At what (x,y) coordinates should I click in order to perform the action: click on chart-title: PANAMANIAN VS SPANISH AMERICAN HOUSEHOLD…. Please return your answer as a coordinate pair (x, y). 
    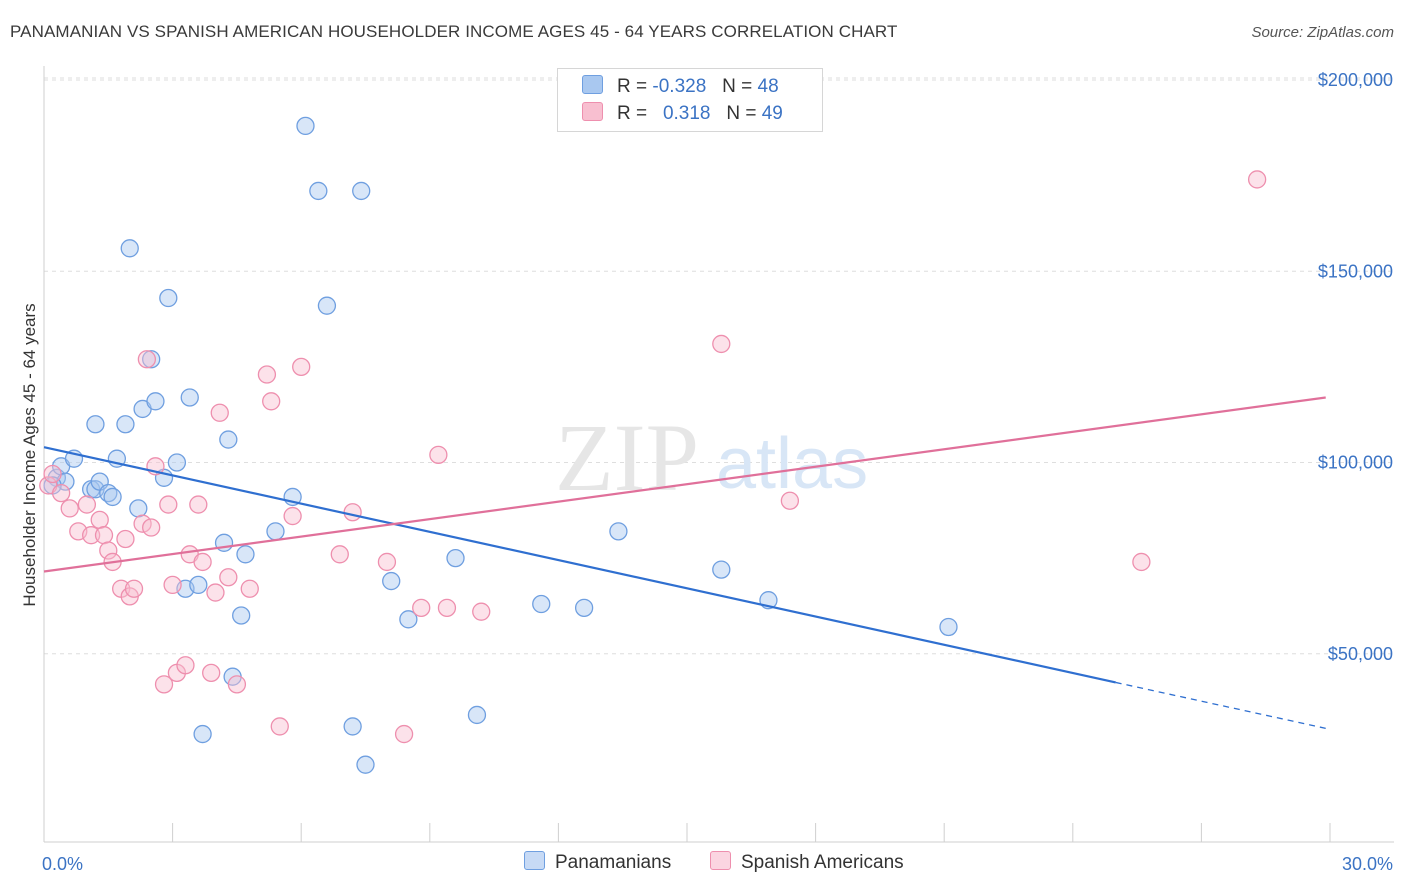
    Looking at the image, I should click on (454, 31).